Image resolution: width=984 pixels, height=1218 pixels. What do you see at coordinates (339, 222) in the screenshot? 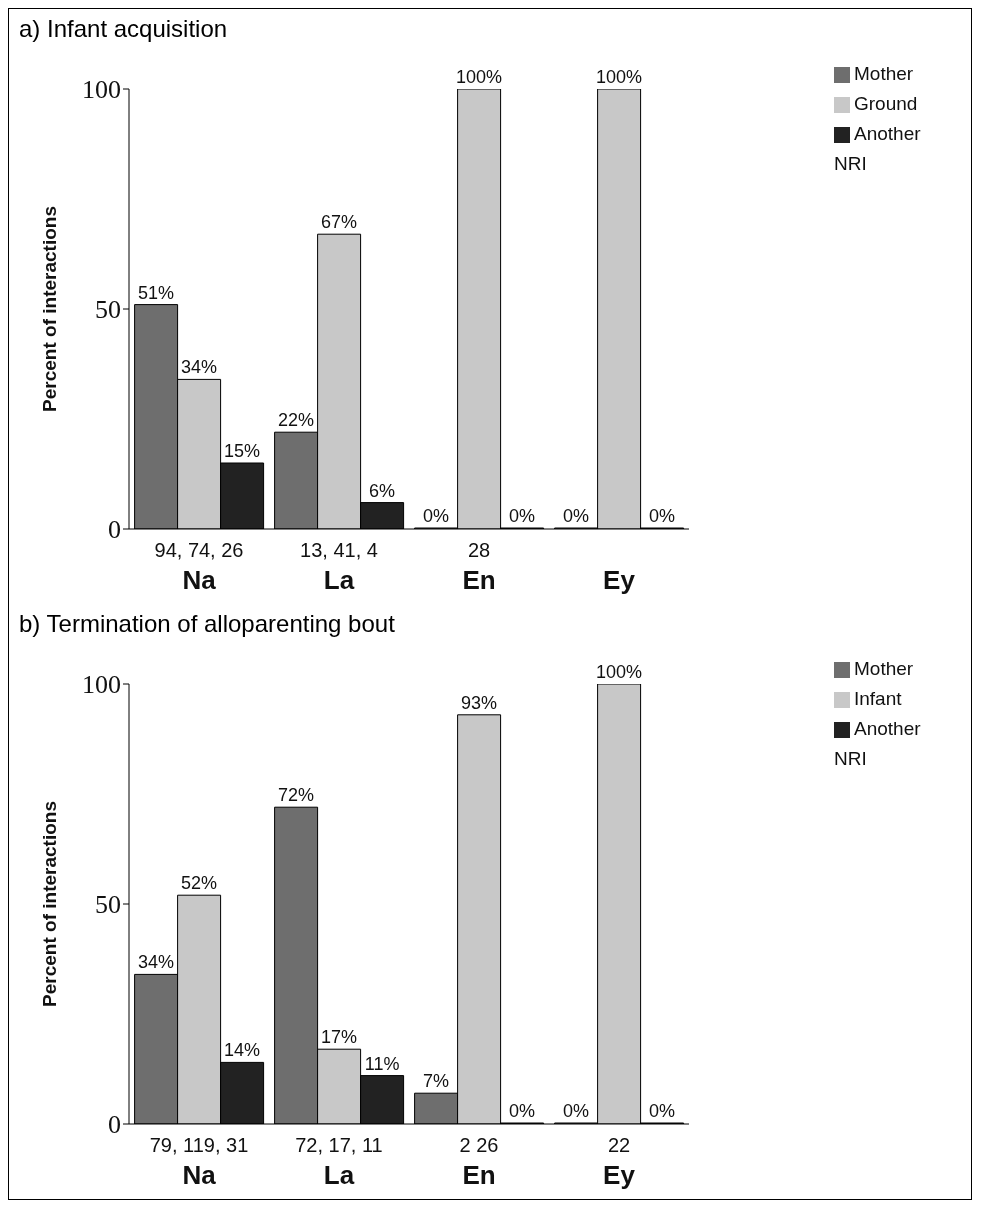
I see `data-label: 67%` at bounding box center [339, 222].